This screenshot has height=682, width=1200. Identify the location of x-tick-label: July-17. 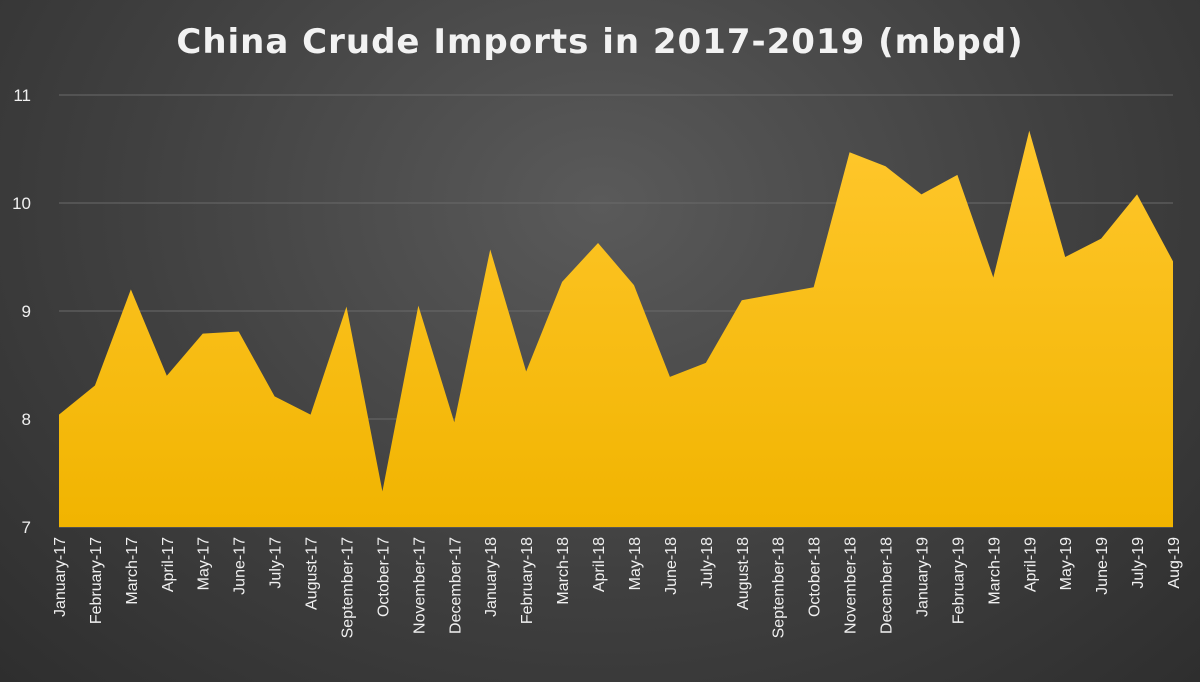
(276, 563).